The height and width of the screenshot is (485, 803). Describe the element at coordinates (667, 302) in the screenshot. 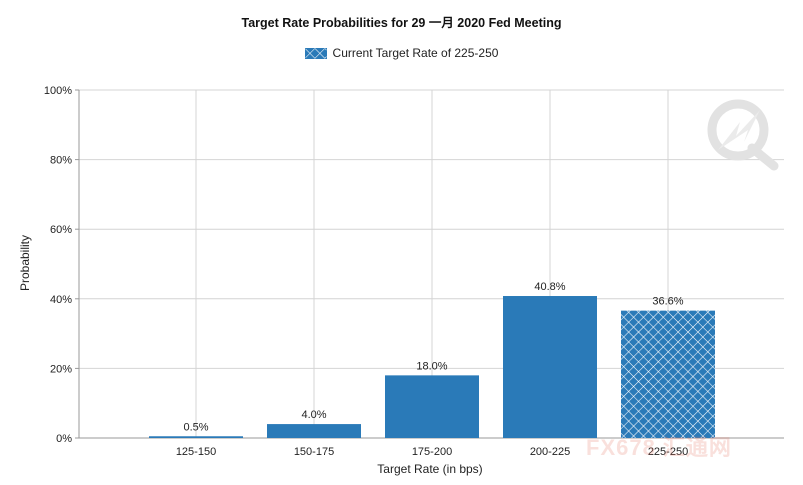

I see `data-label: 36.6%` at that location.